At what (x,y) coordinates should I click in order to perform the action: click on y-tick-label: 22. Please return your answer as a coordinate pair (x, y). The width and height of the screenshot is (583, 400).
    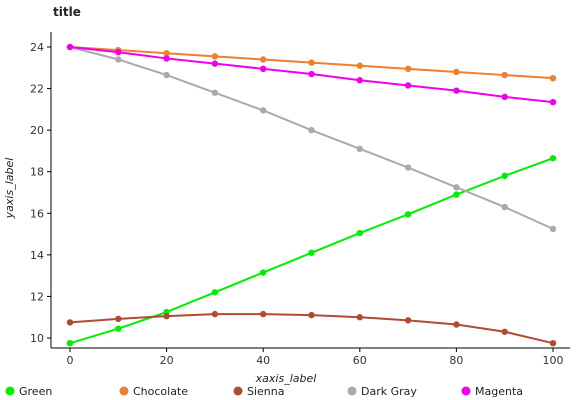
    Looking at the image, I should click on (37, 89).